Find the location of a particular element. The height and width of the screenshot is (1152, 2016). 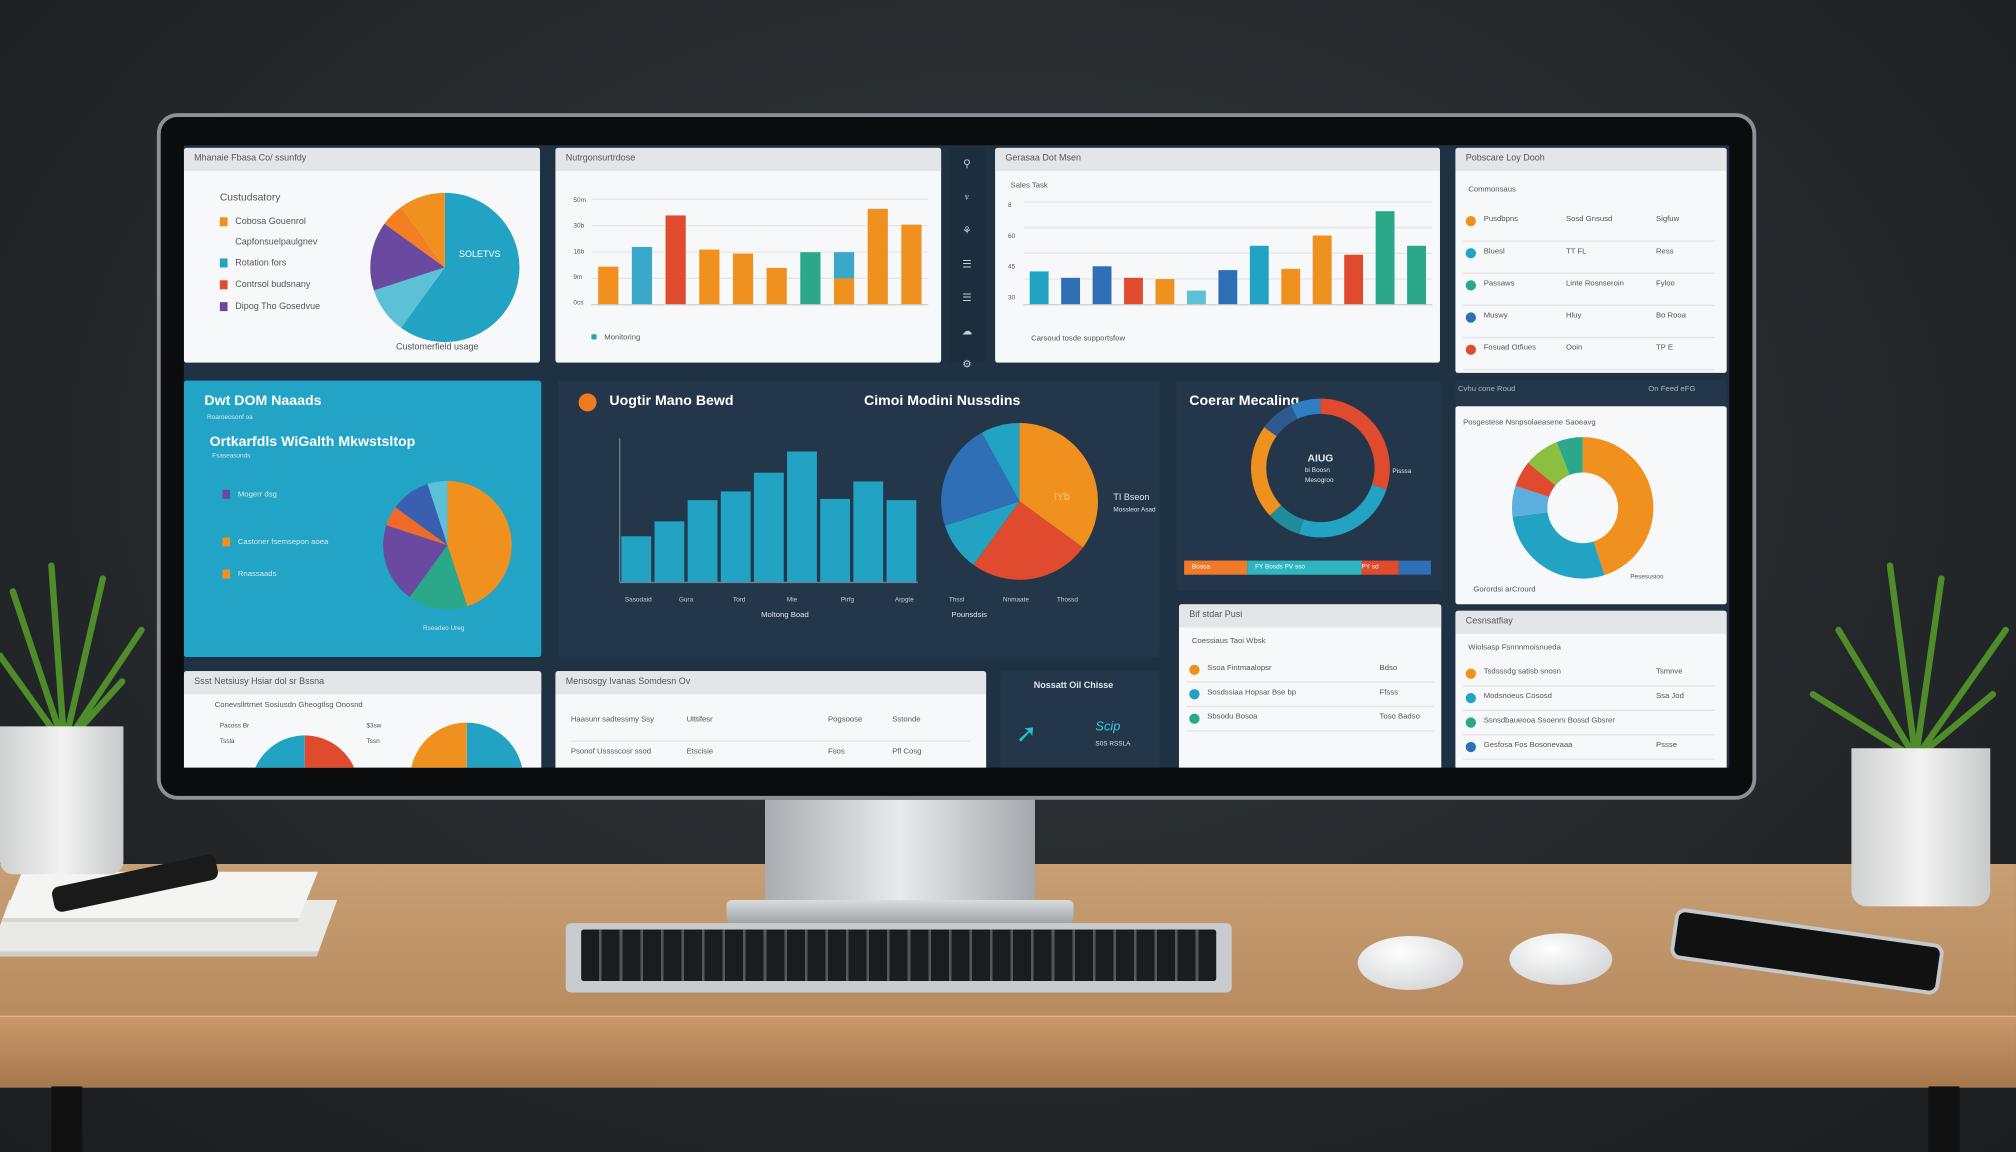

panel-title-2: Cimoi Modini Nussdins is located at coordinates (942, 401).